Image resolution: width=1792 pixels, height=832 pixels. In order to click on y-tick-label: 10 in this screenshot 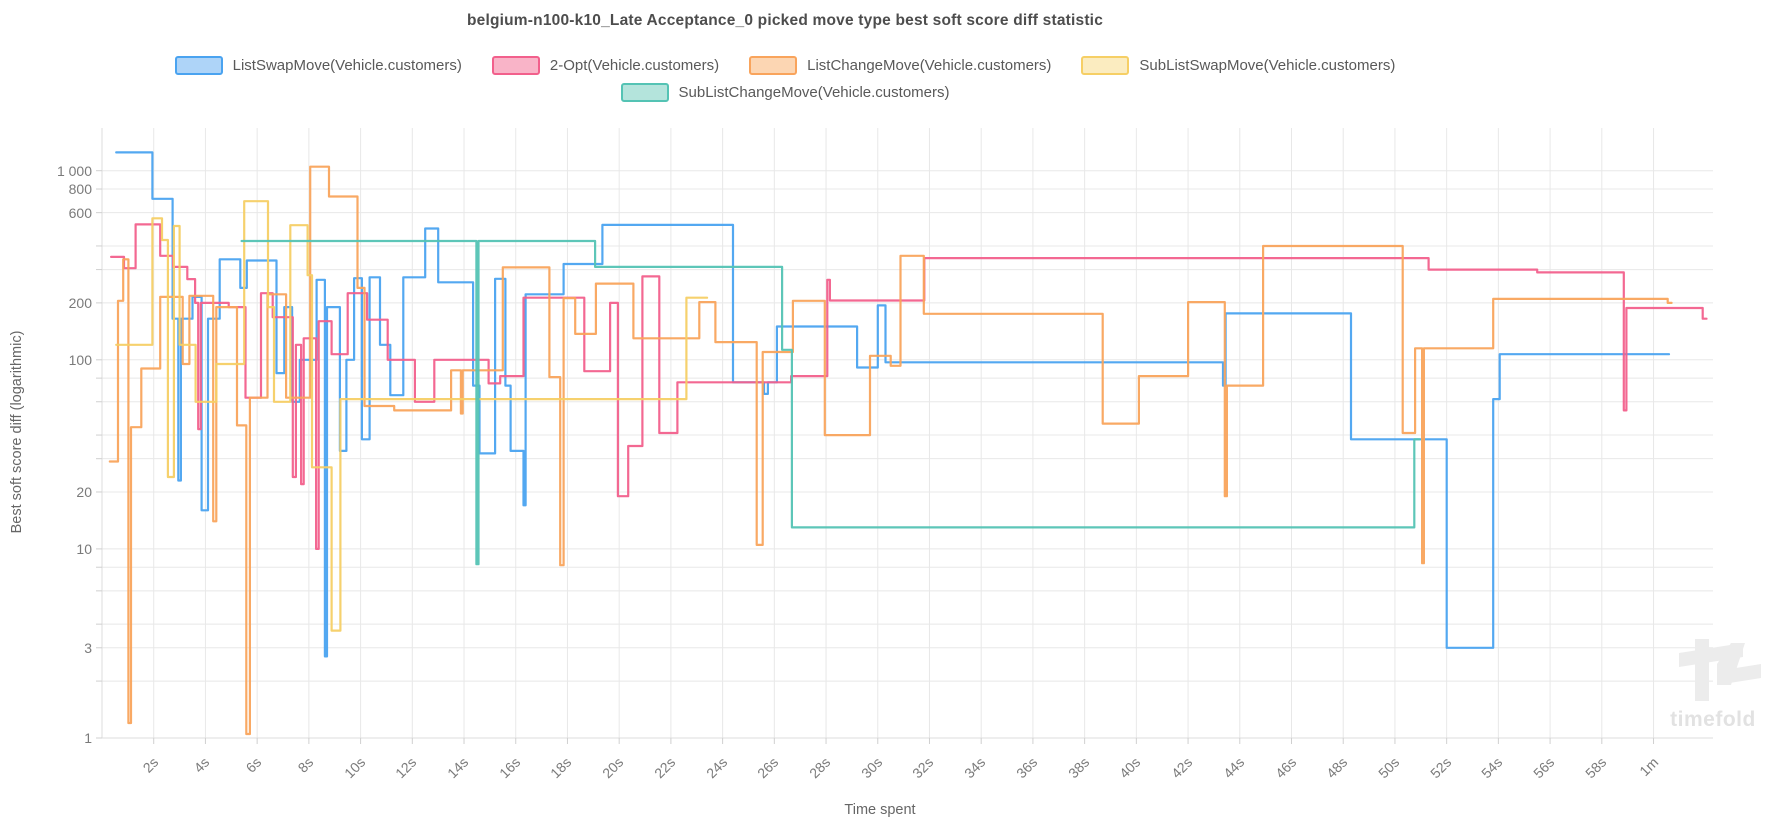, I will do `click(84, 548)`.